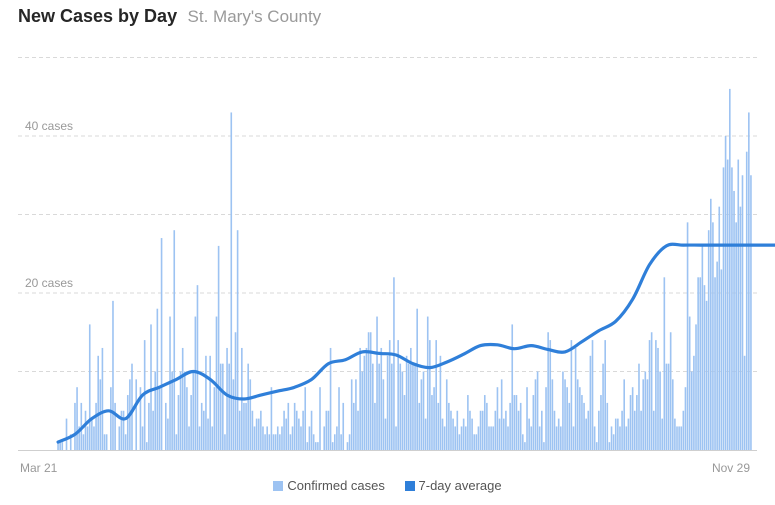 This screenshot has width=775, height=505. What do you see at coordinates (453, 485) in the screenshot?
I see `legend-item-7-day-average: 7-day average` at bounding box center [453, 485].